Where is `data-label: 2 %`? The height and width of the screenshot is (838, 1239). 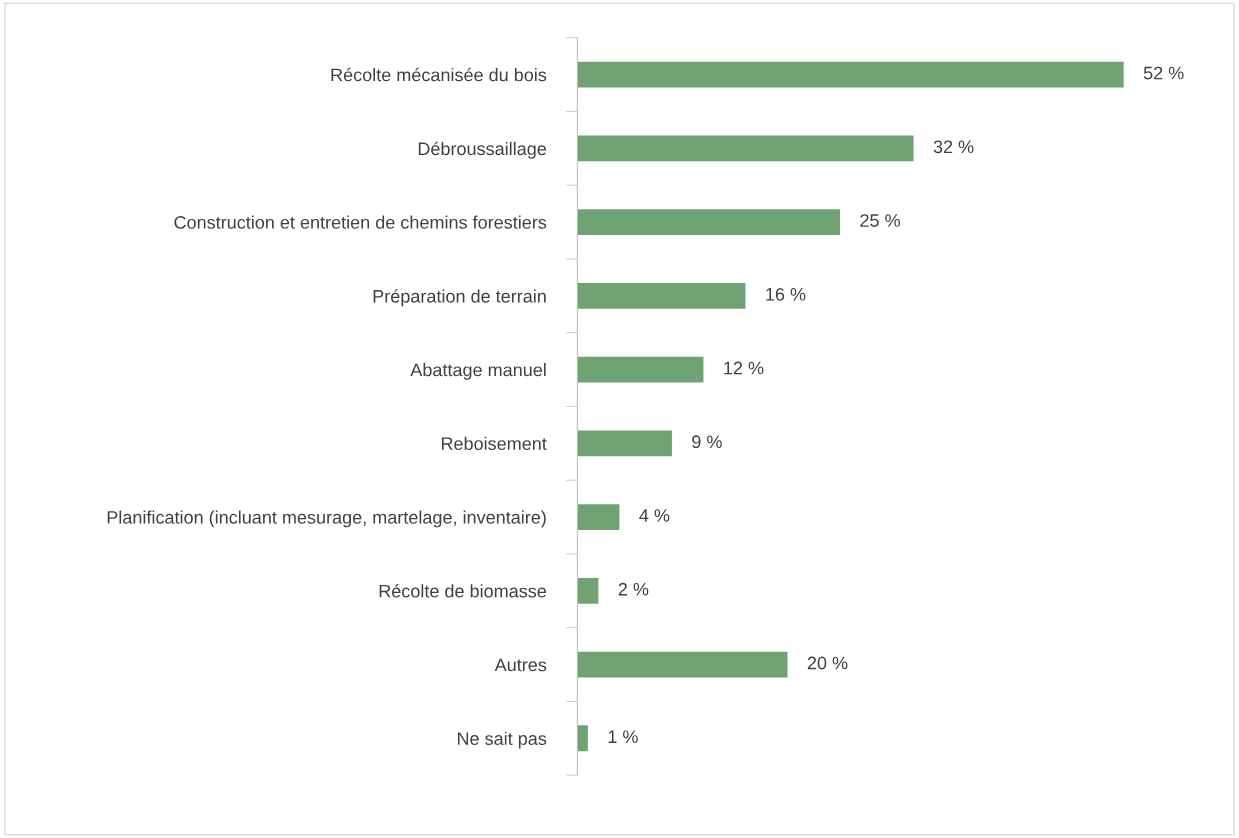 data-label: 2 % is located at coordinates (633, 589).